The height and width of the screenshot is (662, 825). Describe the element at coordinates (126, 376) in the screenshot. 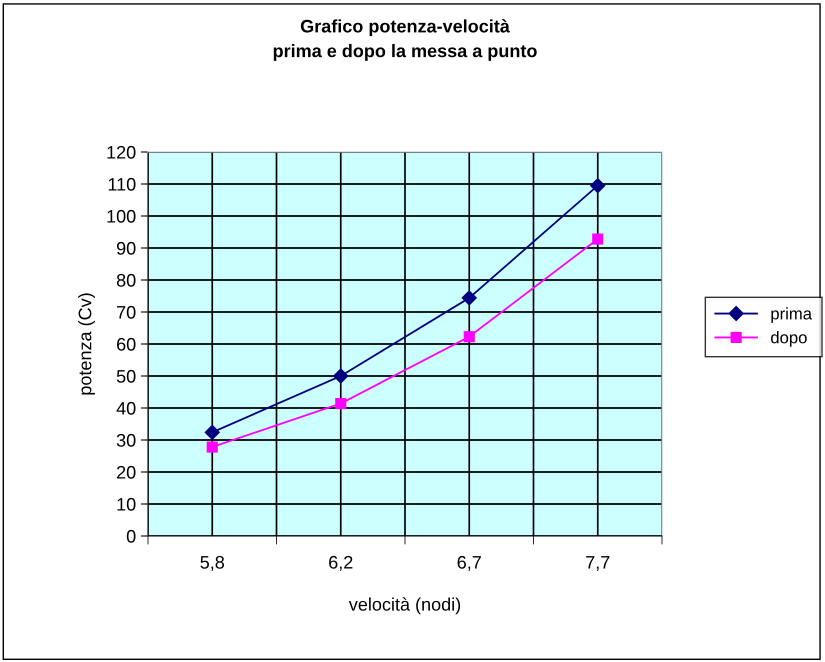

I see `y-tick-label: 50` at that location.